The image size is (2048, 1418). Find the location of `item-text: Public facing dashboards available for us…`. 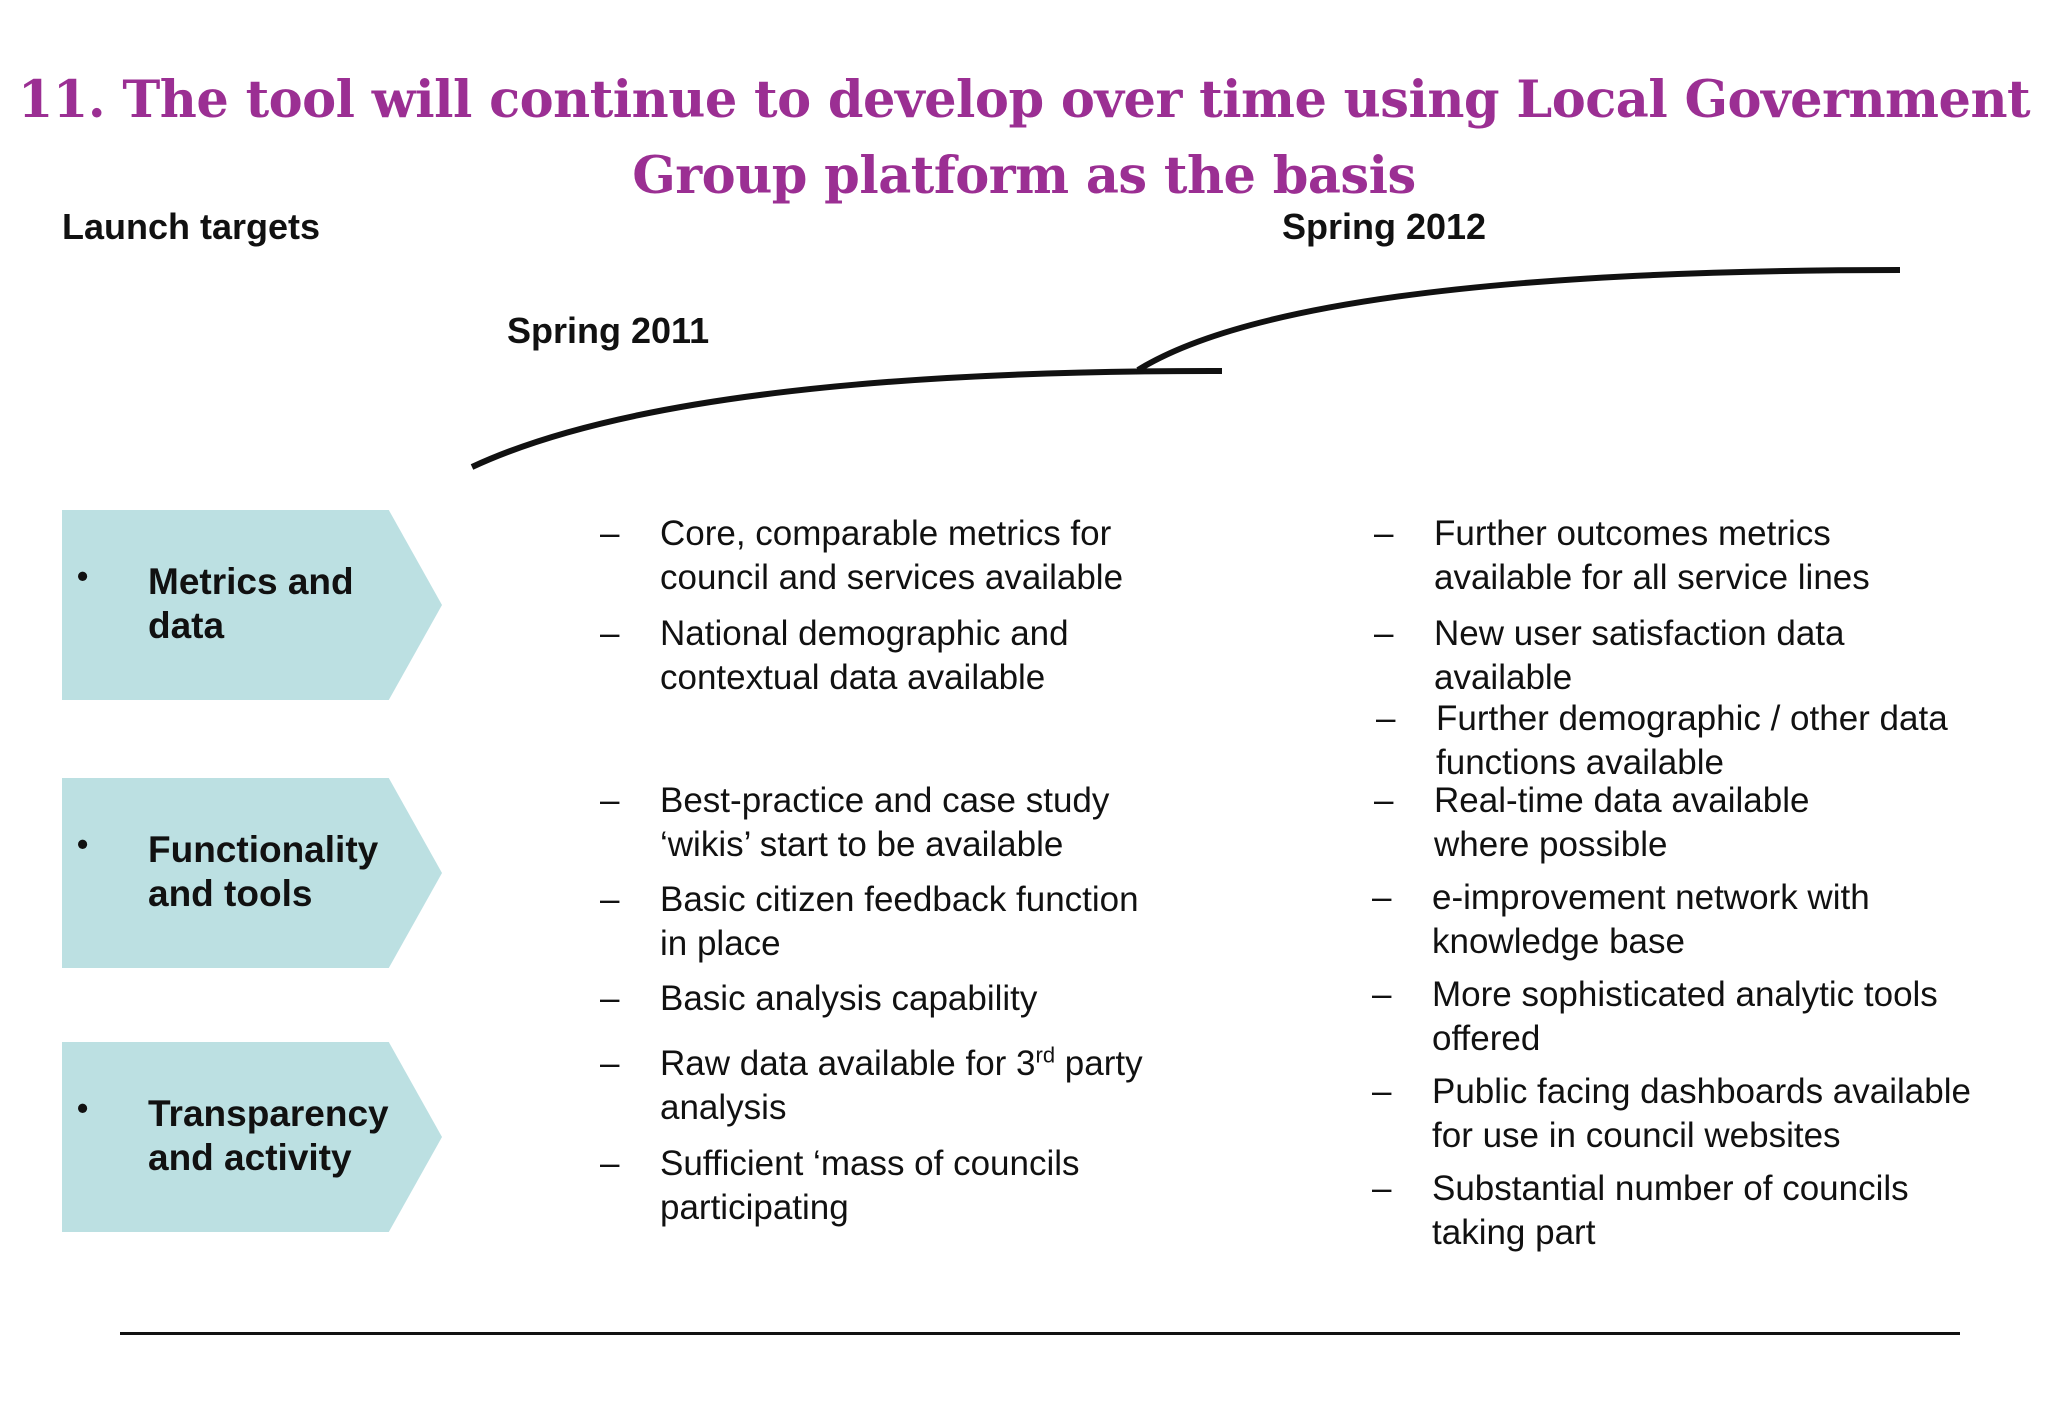

item-text: Public facing dashboards available for us… is located at coordinates (1701, 1113).